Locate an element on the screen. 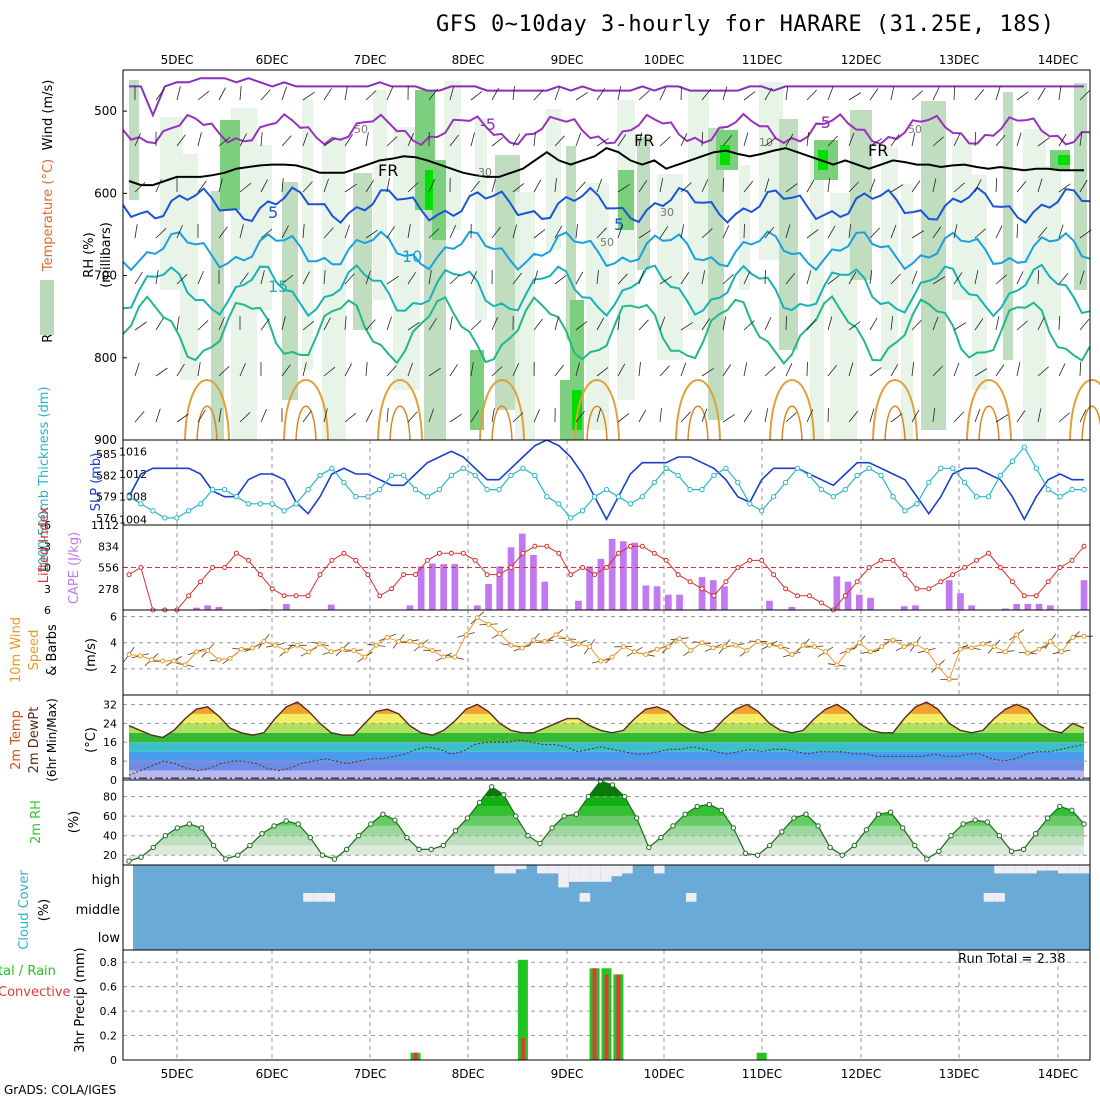  contour-label: FR is located at coordinates (388, 170).